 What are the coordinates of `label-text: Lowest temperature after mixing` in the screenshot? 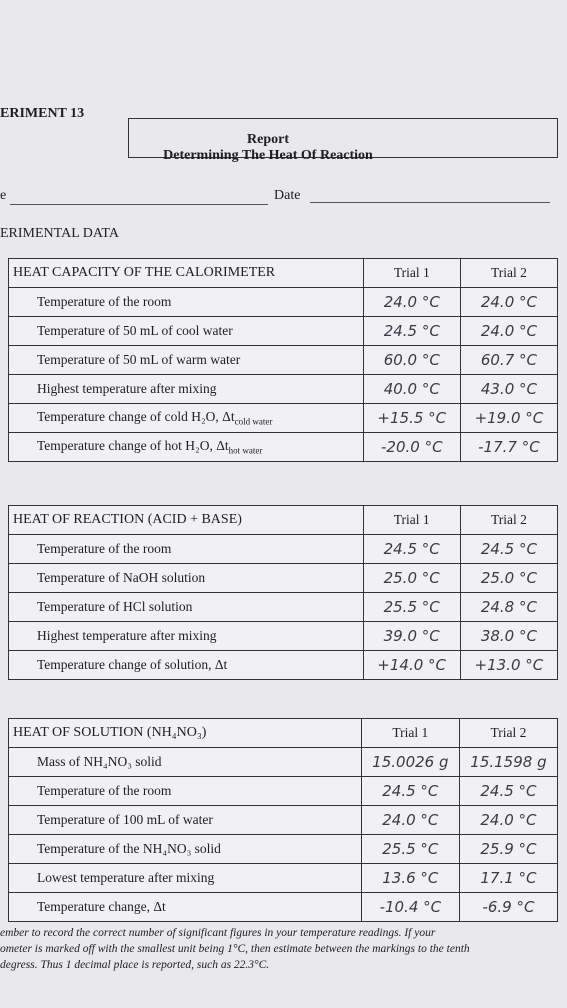 It's located at (126, 877).